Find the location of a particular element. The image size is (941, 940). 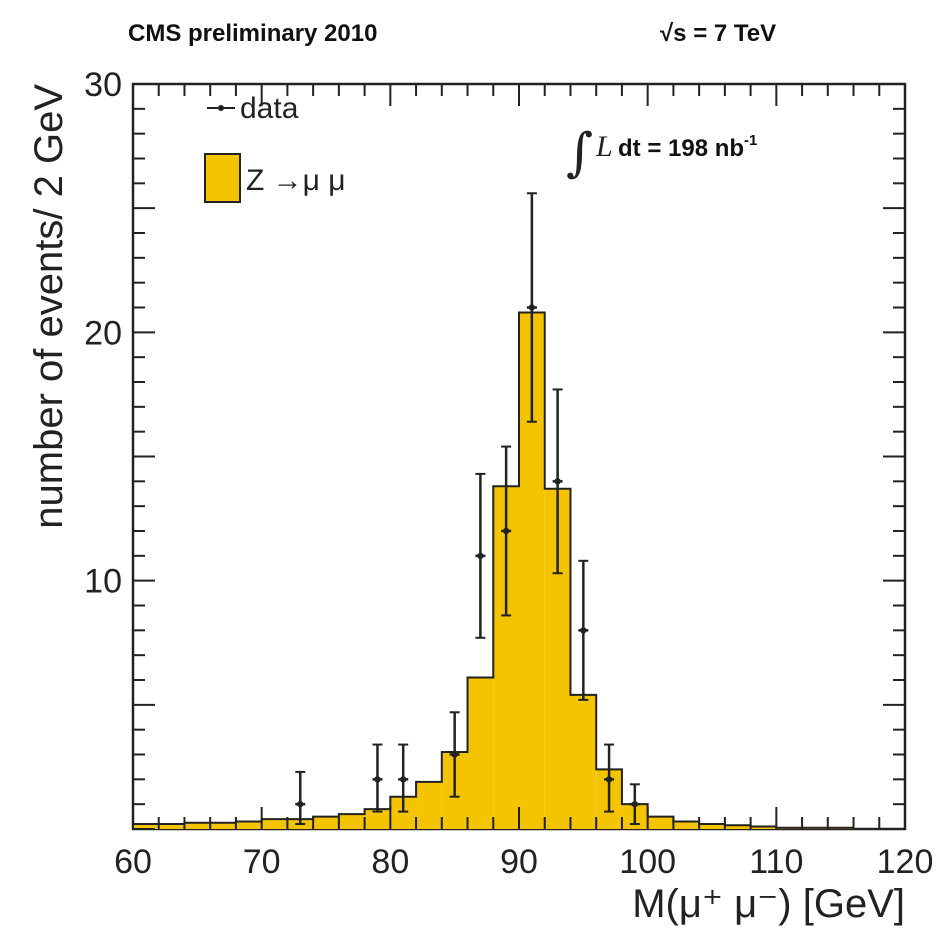

y-axis-title: number of events/ 2 GeV is located at coordinates (49, 306).